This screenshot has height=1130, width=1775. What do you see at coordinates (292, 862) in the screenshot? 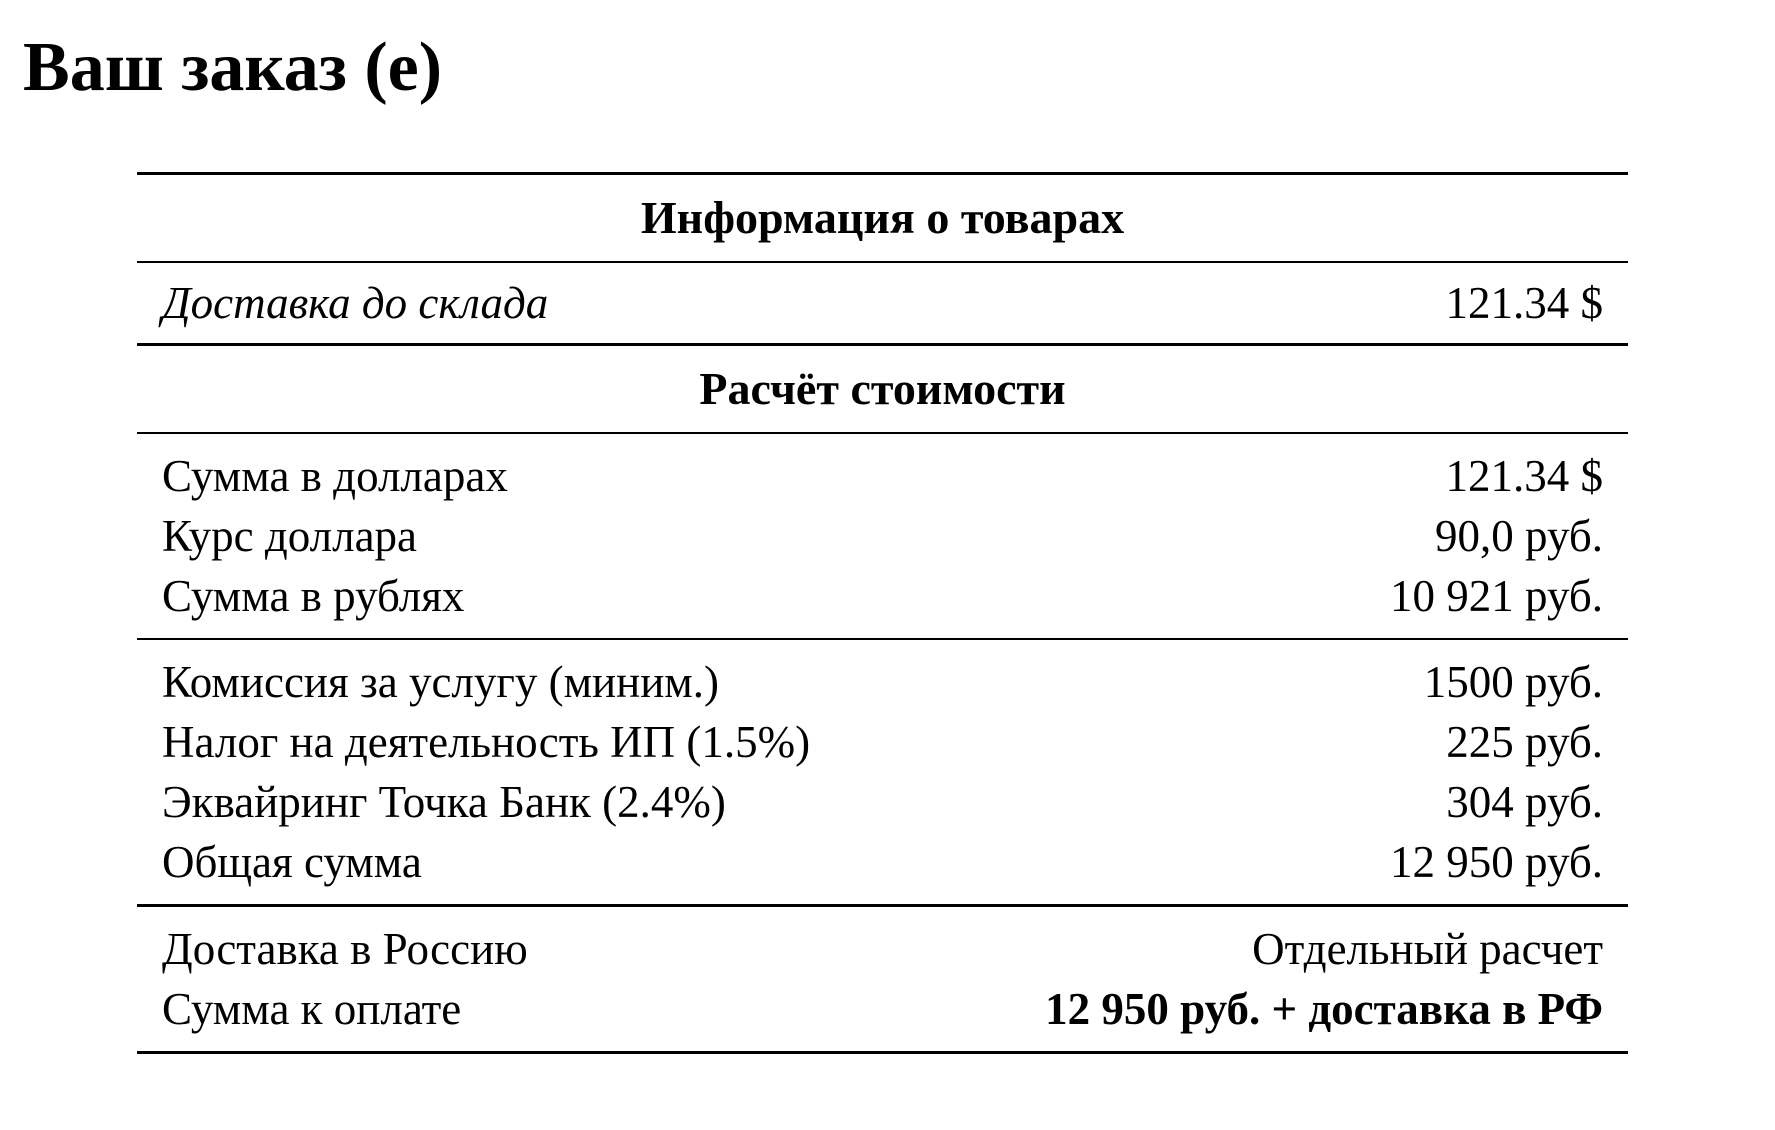
I see `row-label: Общая сумма` at bounding box center [292, 862].